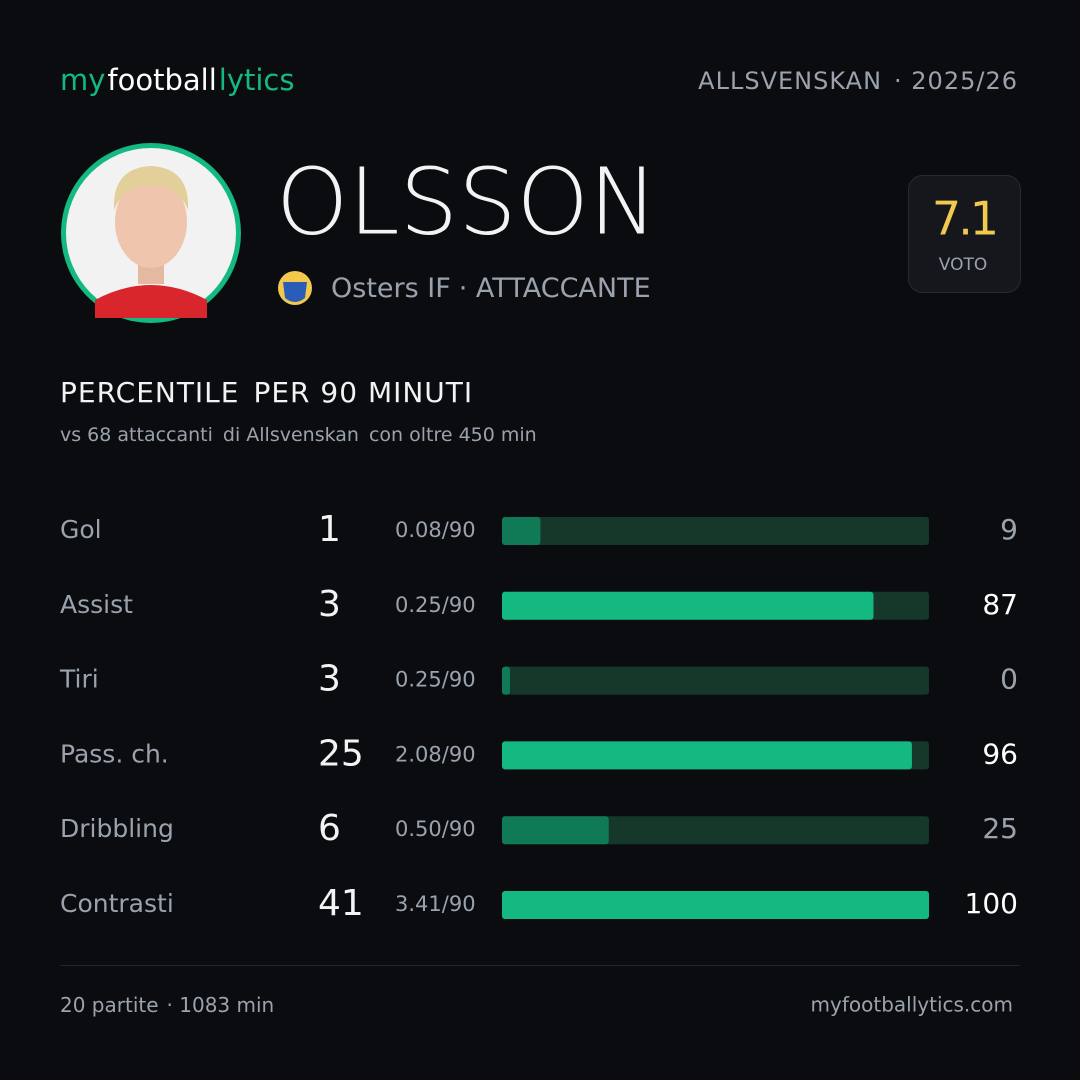 This screenshot has height=1080, width=1080. Describe the element at coordinates (964, 219) in the screenshot. I see `rating: 7.1` at that location.